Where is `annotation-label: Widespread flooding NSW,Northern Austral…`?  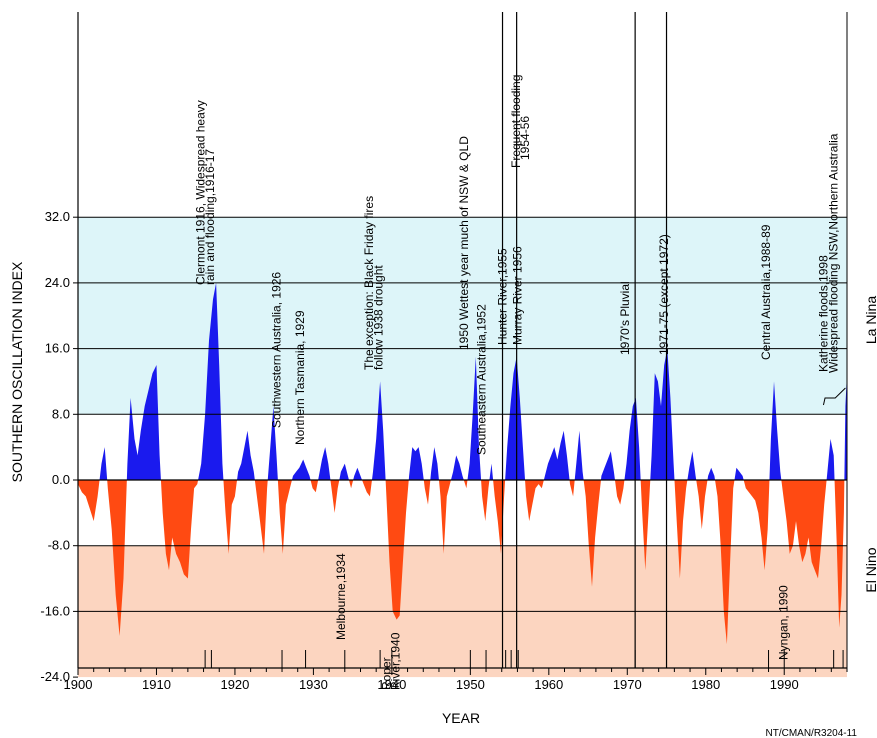
annotation-label: Widespread flooding NSW,Northern Austral… is located at coordinates (834, 253).